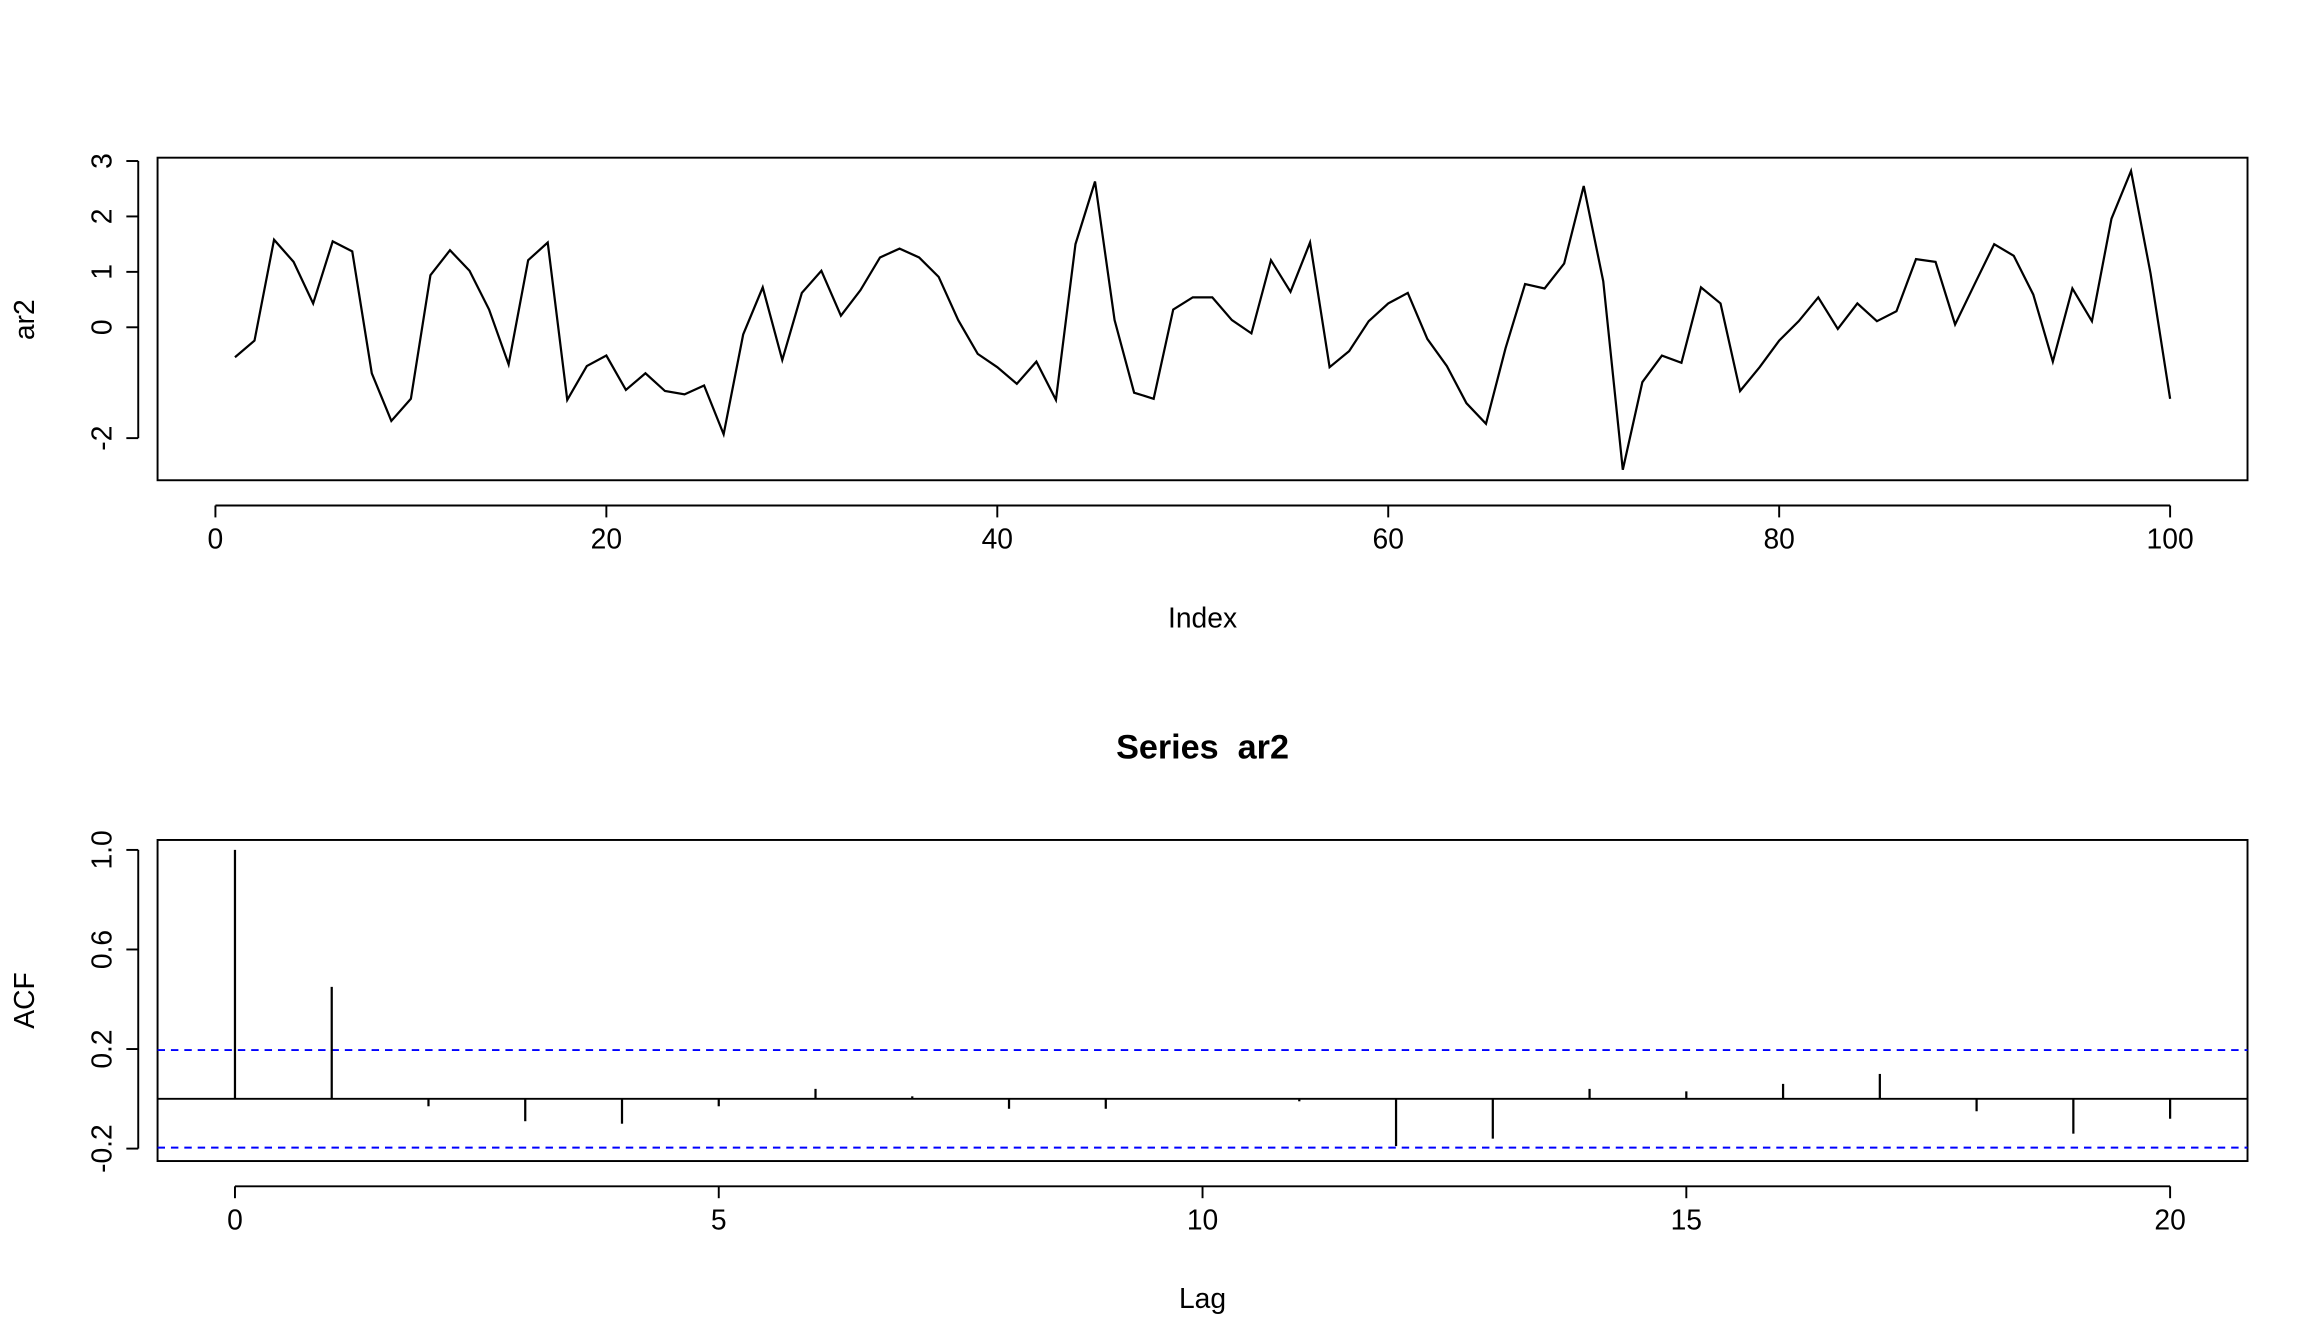 This screenshot has width=2304, height=1344. I want to click on x-axis-label: Index, so click(1202, 617).